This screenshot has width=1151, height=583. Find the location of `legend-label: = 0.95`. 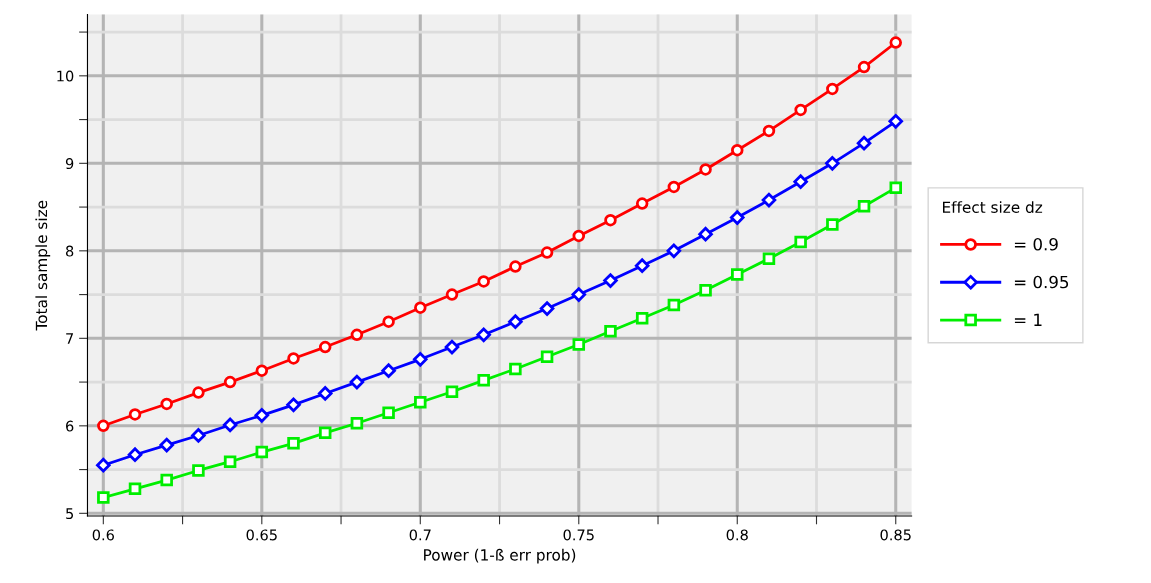

legend-label: = 0.95 is located at coordinates (1041, 282).